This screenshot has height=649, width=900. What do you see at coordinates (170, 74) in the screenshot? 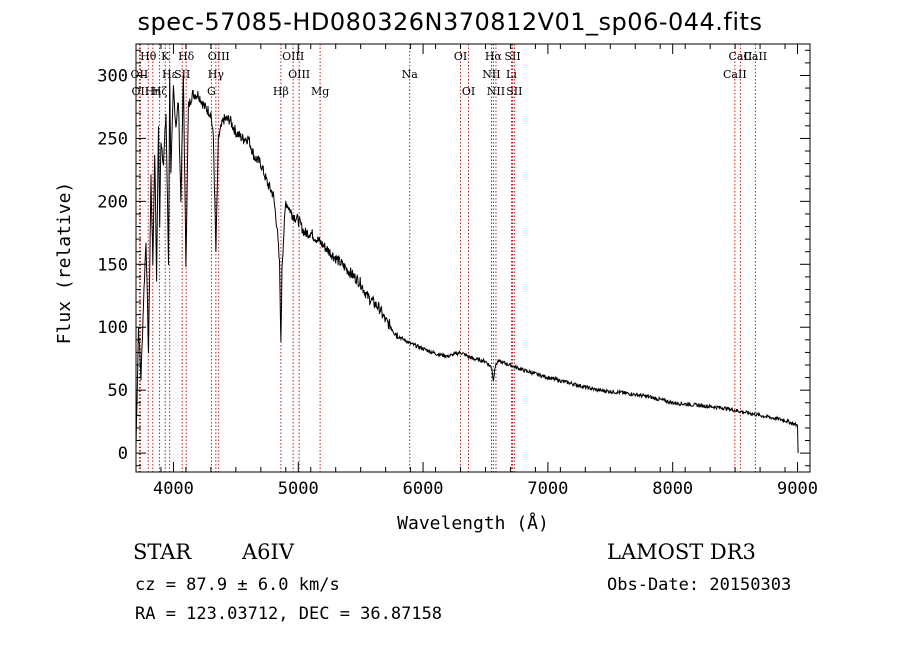
I see `line-label: Hε` at bounding box center [170, 74].